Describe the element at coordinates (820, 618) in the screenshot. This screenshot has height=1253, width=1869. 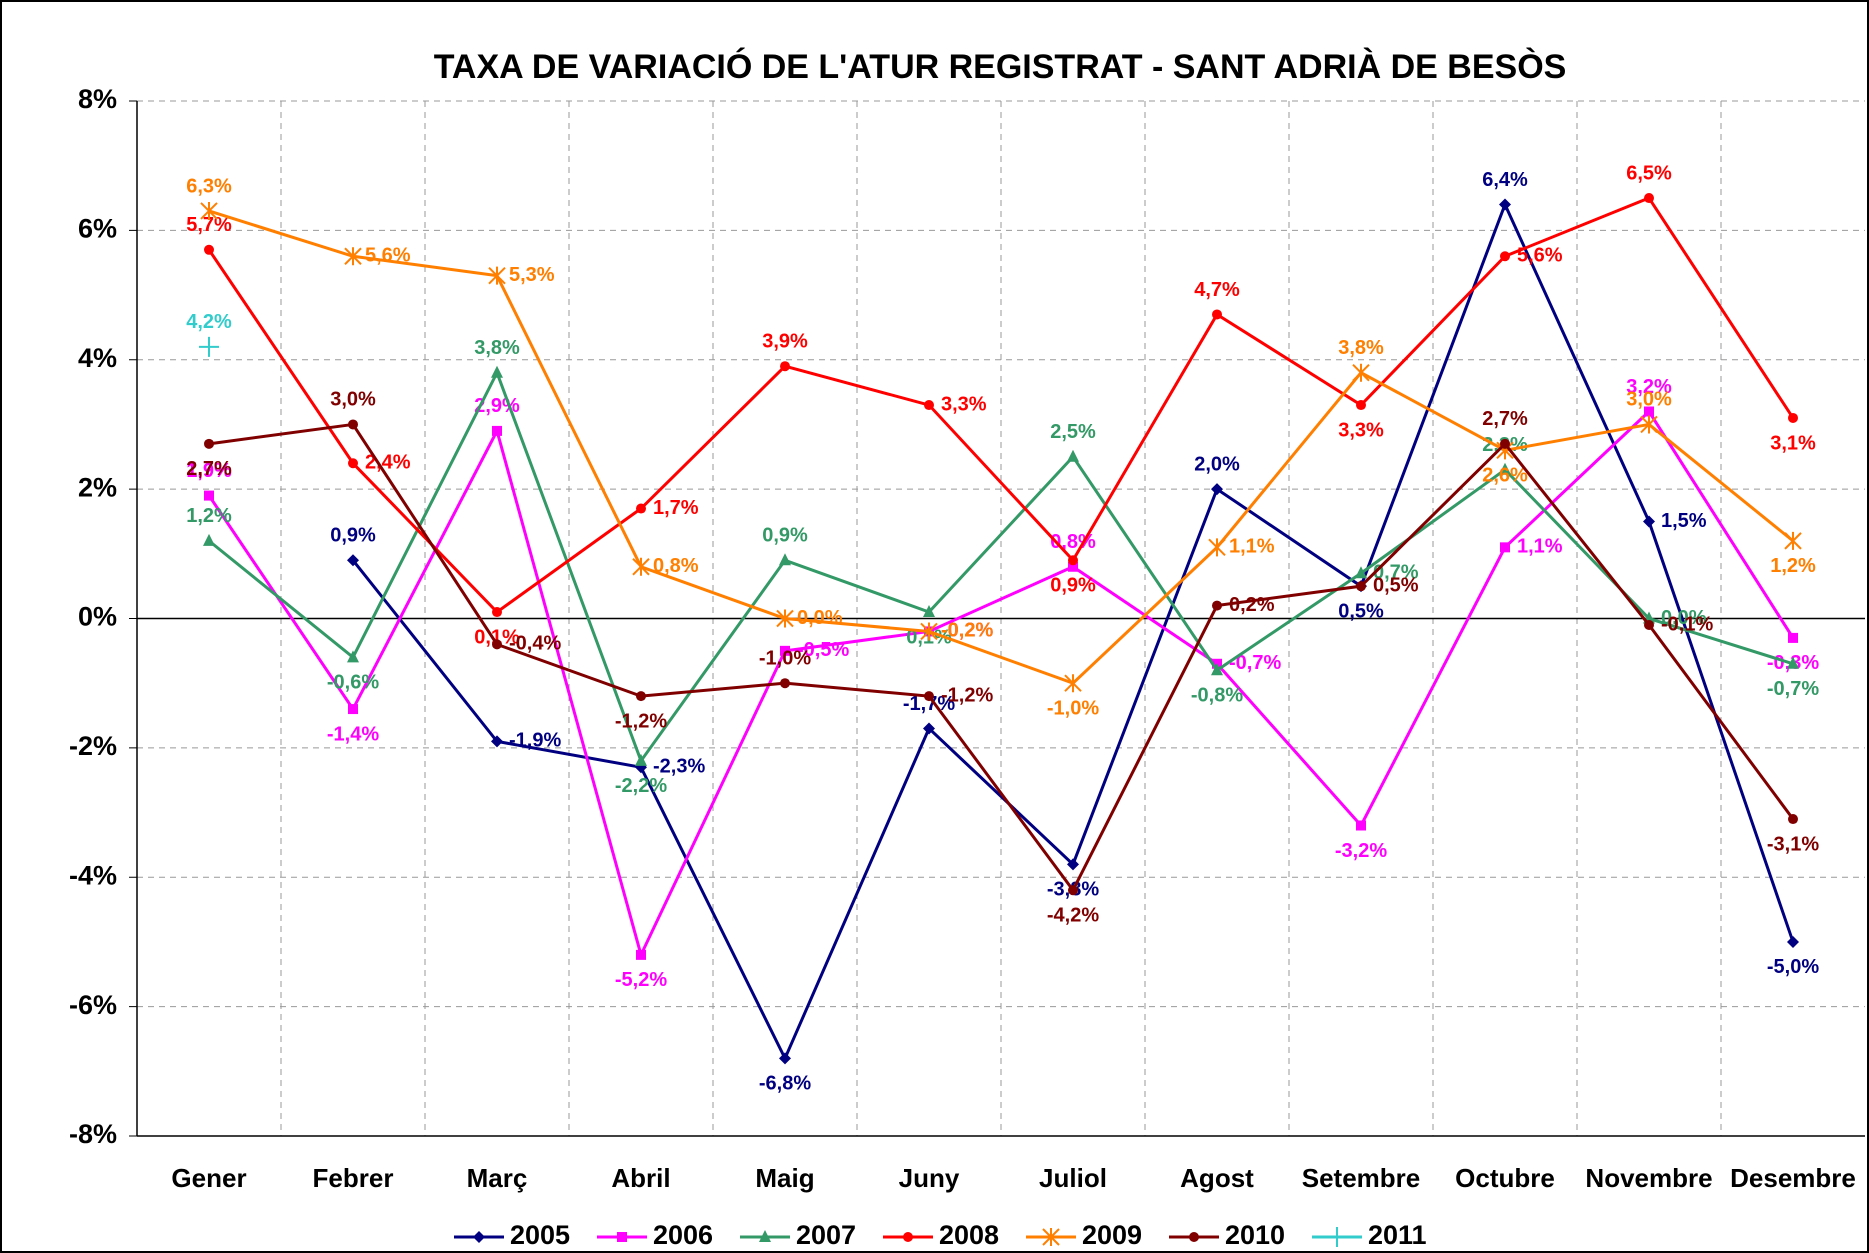
I see `data-label: 0,0%` at that location.